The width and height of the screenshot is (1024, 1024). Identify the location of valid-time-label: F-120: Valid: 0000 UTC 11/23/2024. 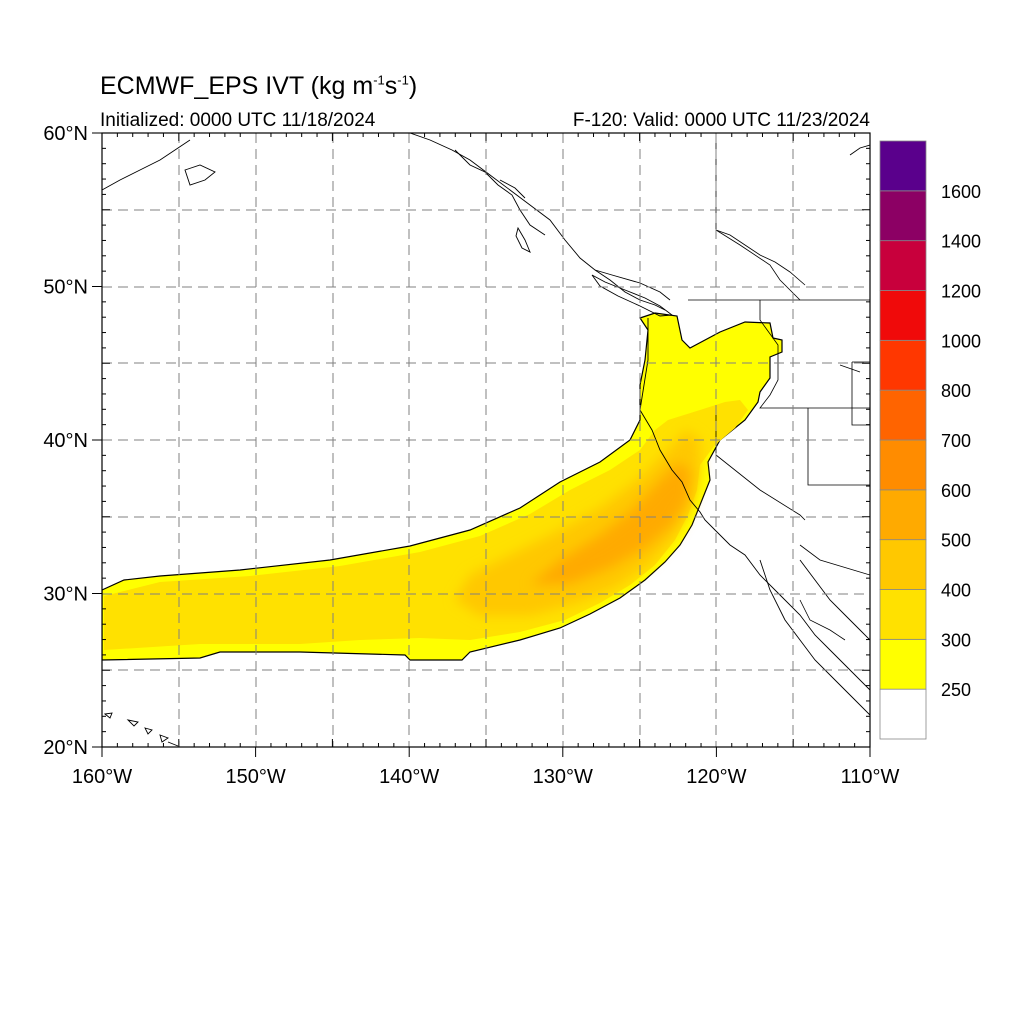
(721, 120).